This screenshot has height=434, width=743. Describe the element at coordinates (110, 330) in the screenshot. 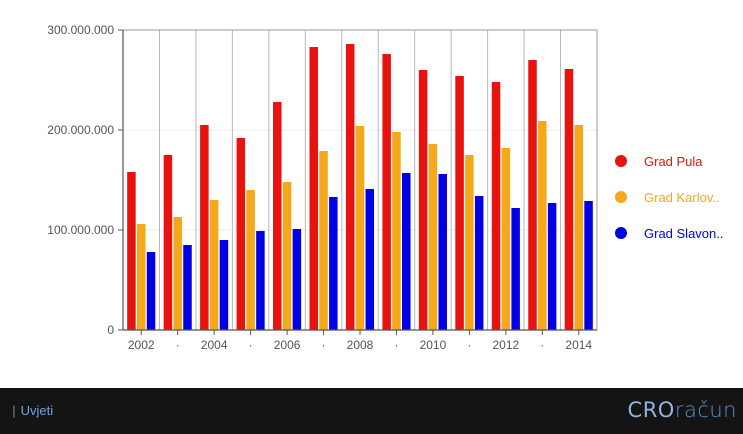

I see `y-tick-label: 0` at that location.